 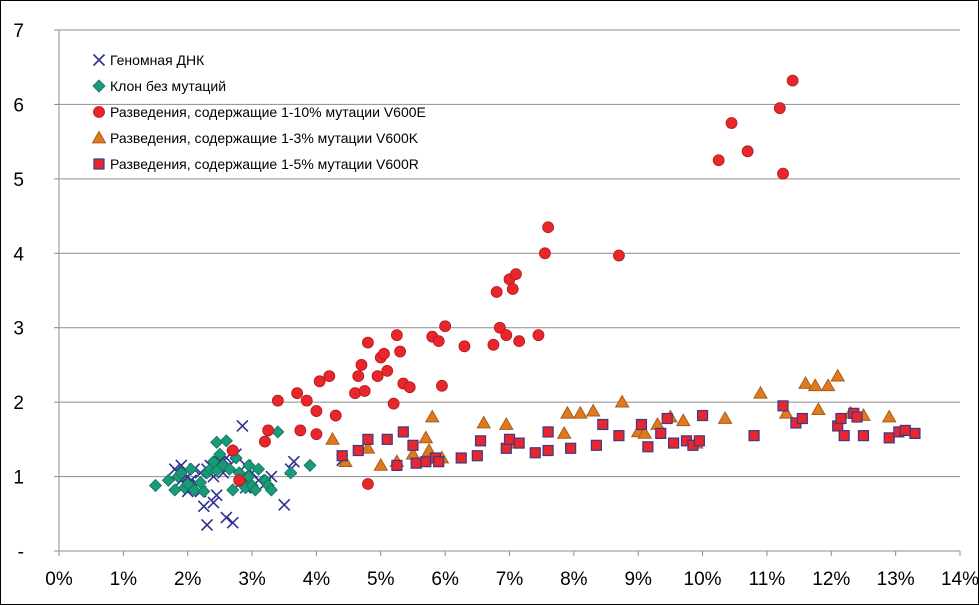 What do you see at coordinates (18, 31) in the screenshot?
I see `y-tick-label: 7` at bounding box center [18, 31].